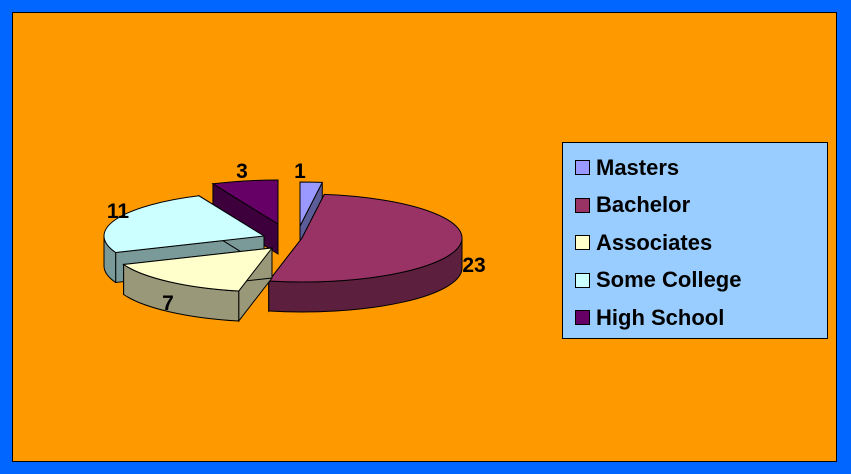  What do you see at coordinates (701, 206) in the screenshot?
I see `legend-item-bachelor: Bachelor` at bounding box center [701, 206].